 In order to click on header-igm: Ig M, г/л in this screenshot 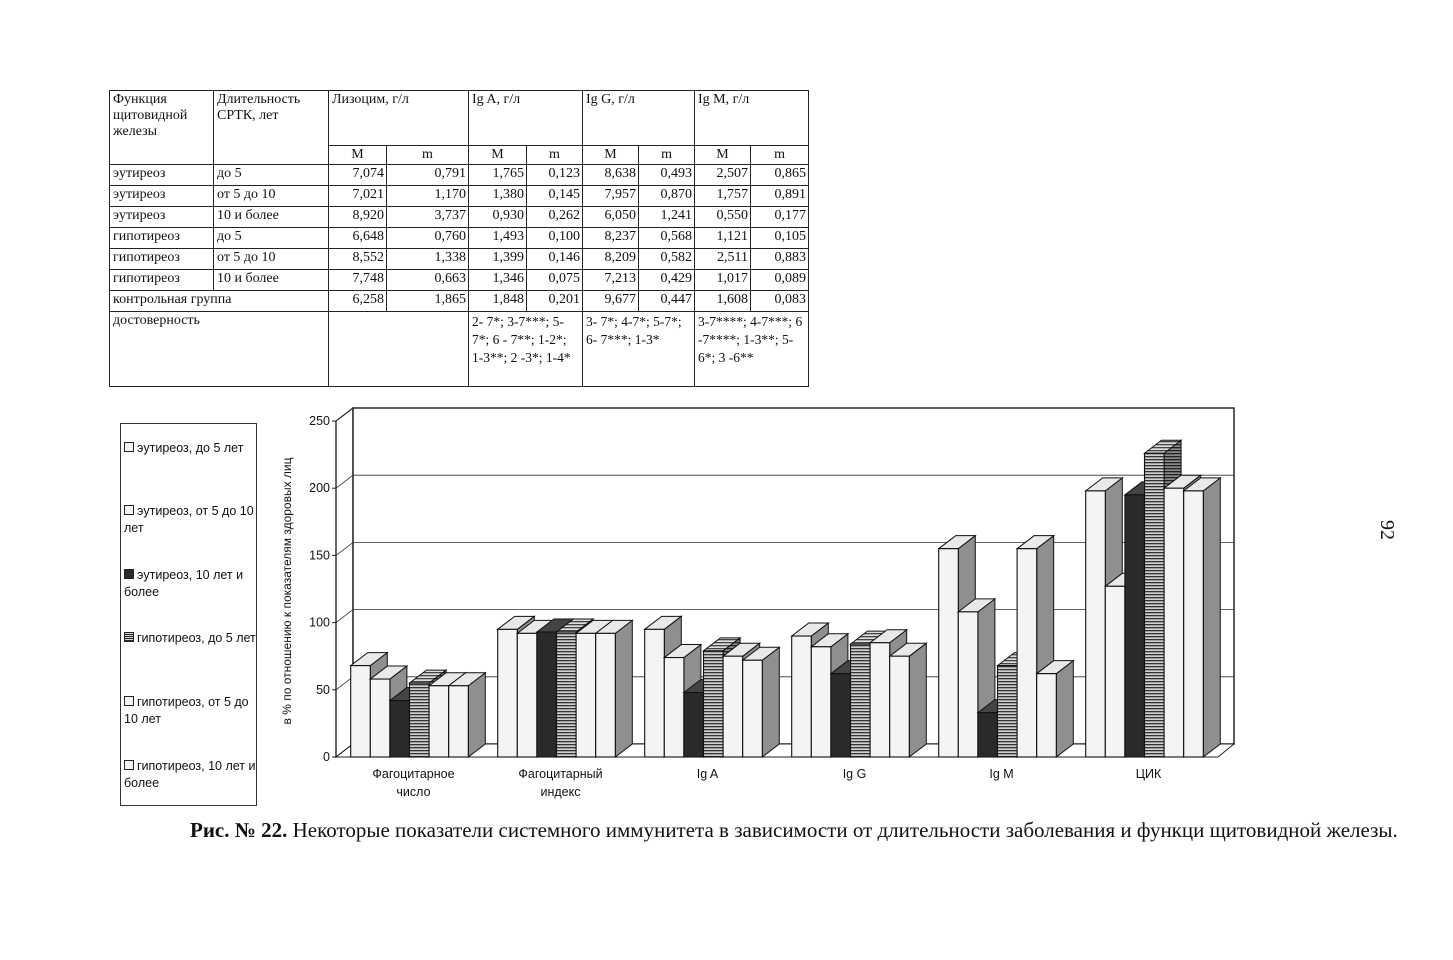, I will do `click(752, 118)`.